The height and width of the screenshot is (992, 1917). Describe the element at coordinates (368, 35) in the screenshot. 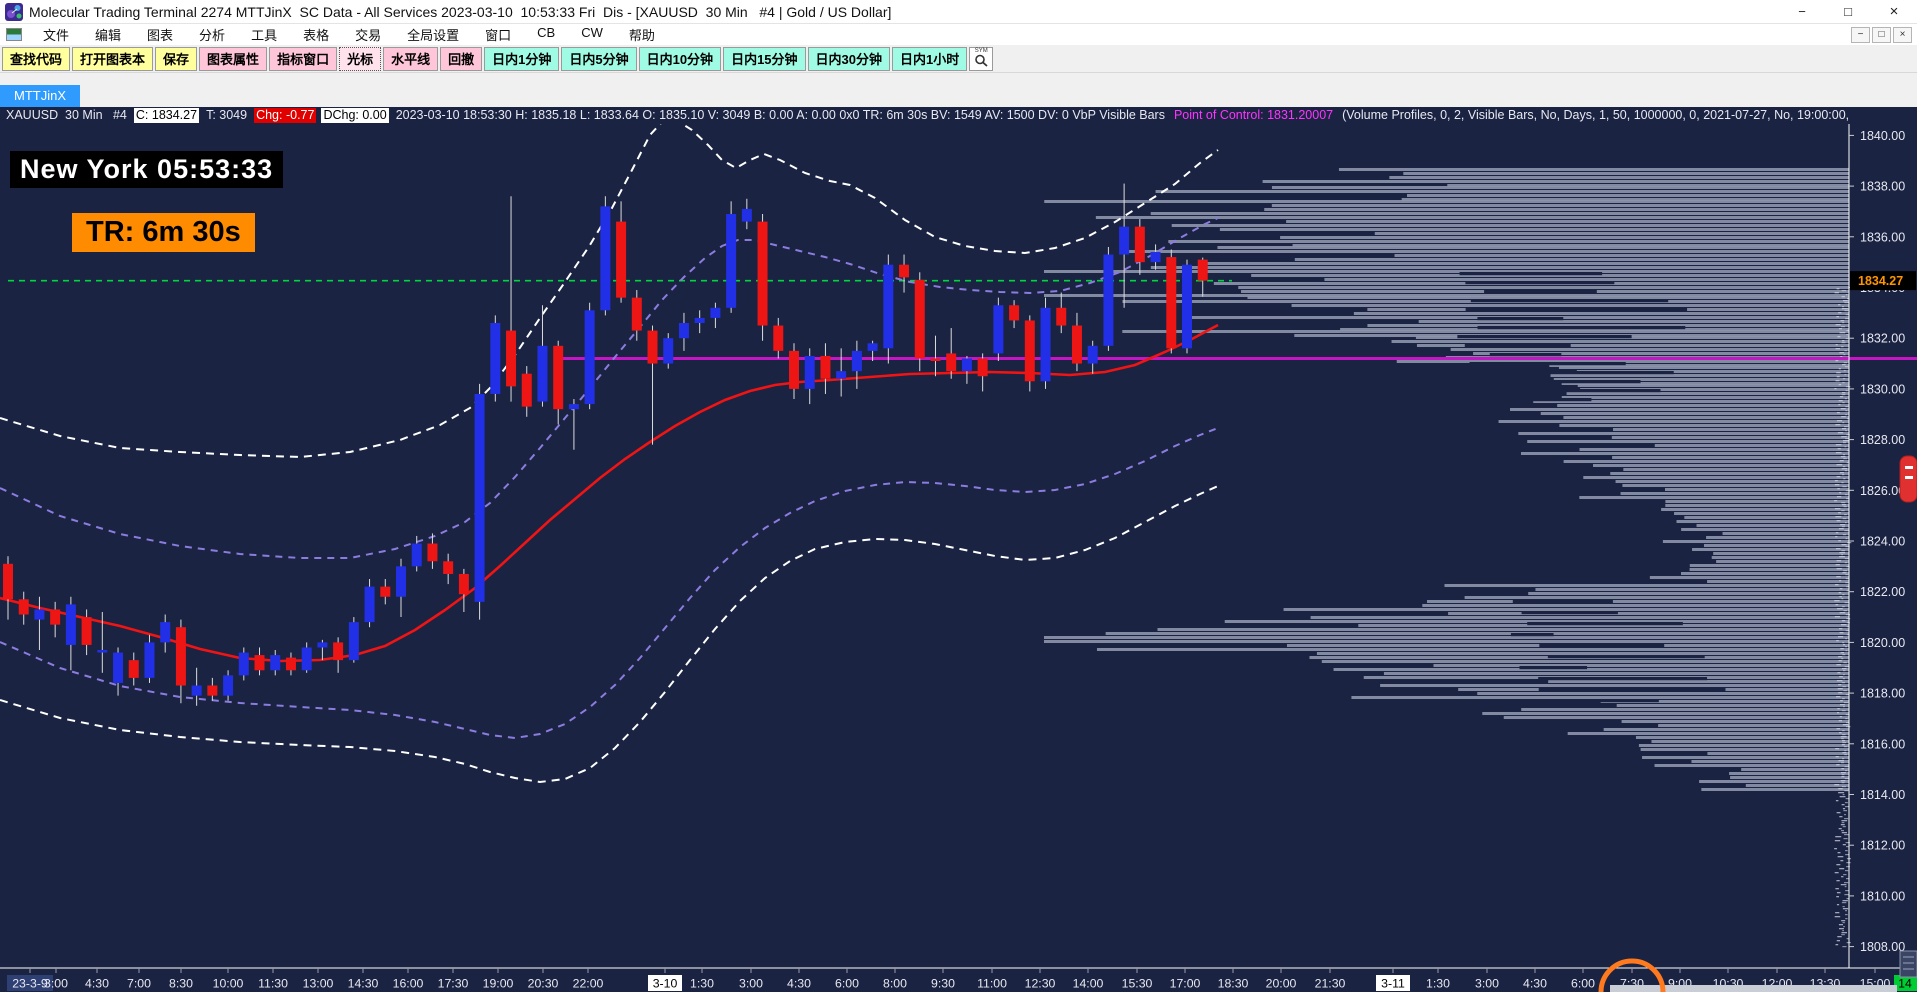

I see `menu-交易: 交易` at that location.